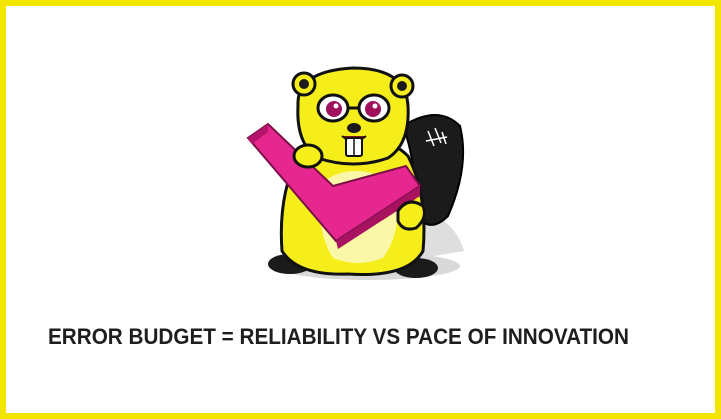 The height and width of the screenshot is (419, 721). Describe the element at coordinates (436, 137) in the screenshot. I see `tail-hatch` at that location.